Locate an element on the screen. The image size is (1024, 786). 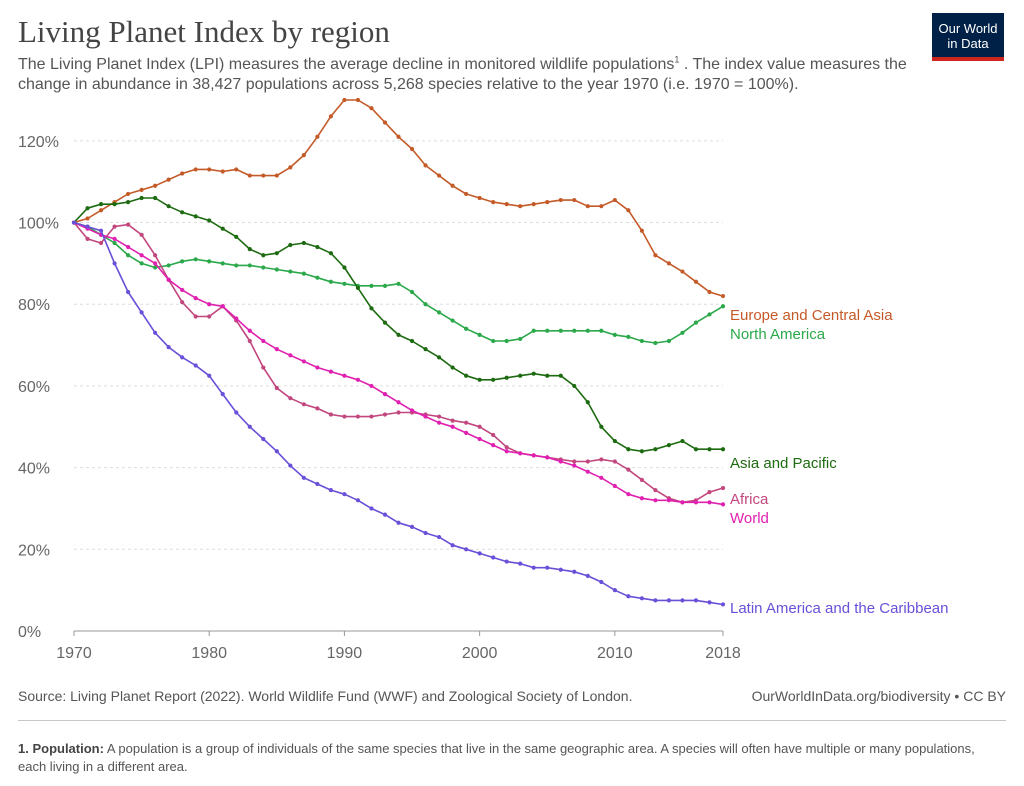
footnote-ref: 1 is located at coordinates (677, 59).